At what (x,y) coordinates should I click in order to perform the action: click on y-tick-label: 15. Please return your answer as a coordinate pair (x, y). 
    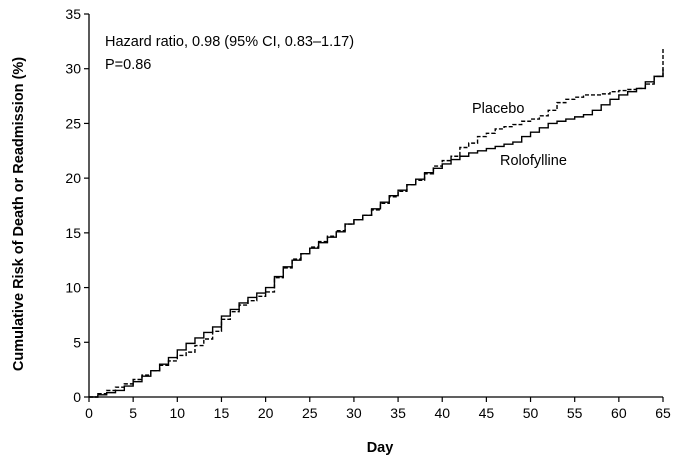
    Looking at the image, I should click on (73, 233).